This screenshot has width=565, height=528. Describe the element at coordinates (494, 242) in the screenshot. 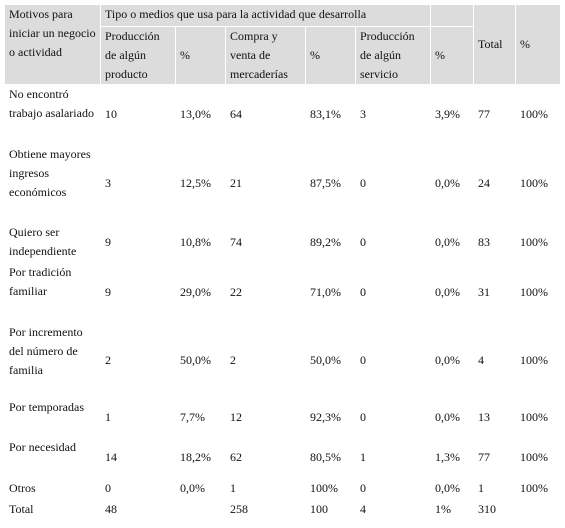

I see `cell: 83` at that location.